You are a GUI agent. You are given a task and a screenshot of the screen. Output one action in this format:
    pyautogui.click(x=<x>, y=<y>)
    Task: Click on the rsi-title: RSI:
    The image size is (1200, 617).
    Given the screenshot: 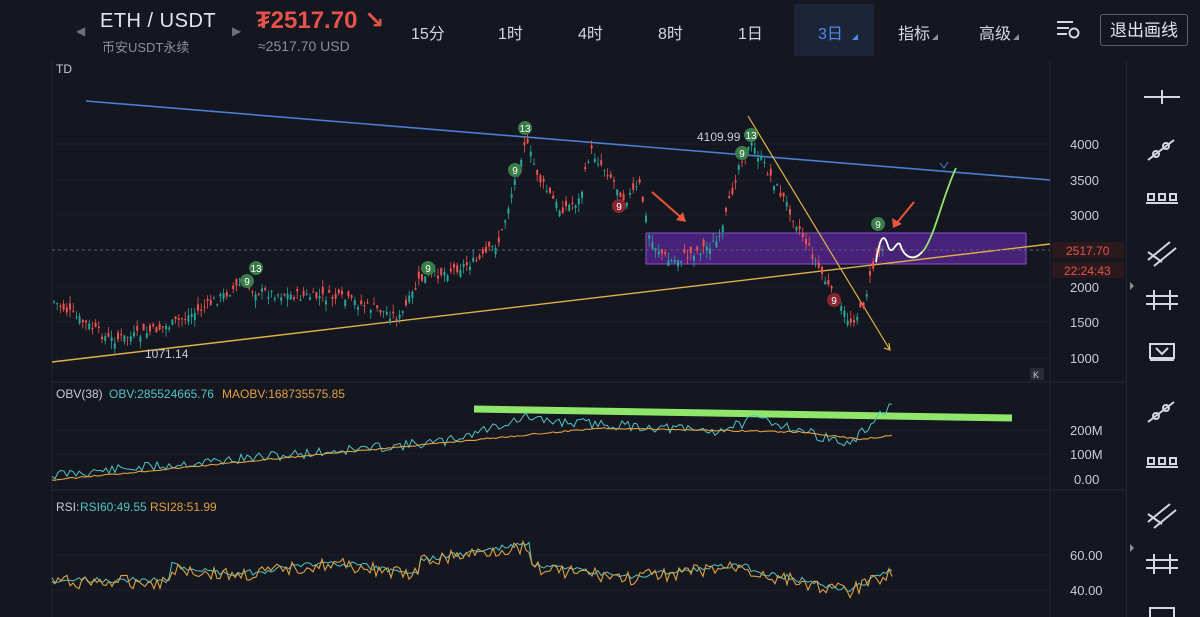 What is the action you would take?
    pyautogui.click(x=67, y=507)
    